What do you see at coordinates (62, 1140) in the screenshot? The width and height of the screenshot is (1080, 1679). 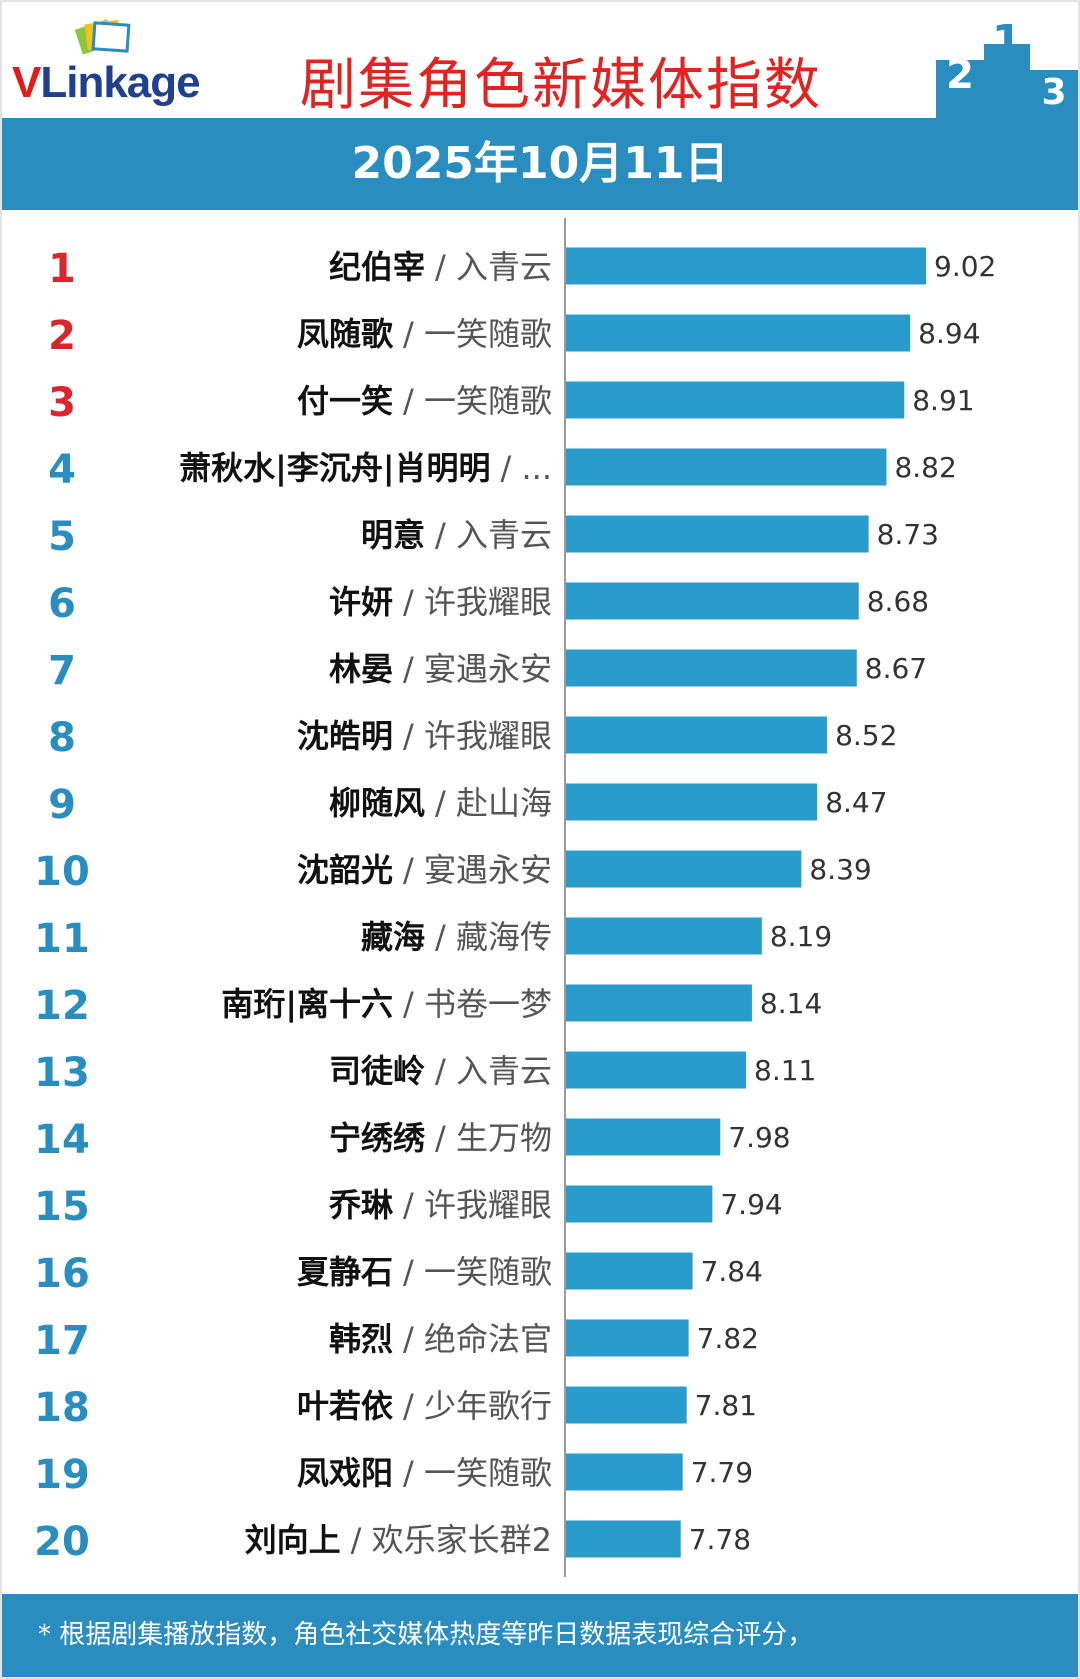 I see `rank-number: 14` at bounding box center [62, 1140].